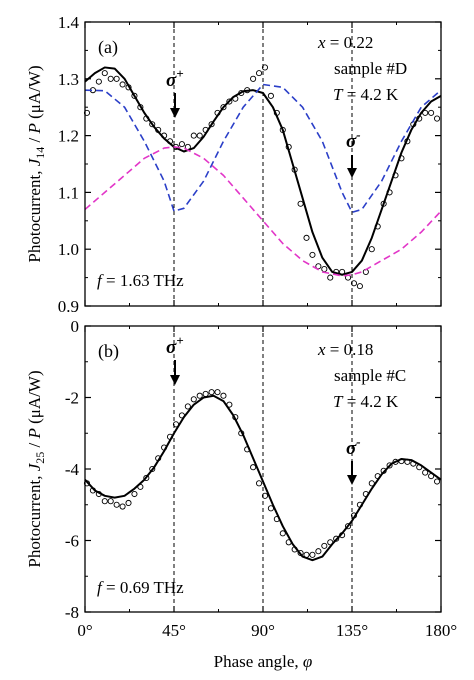 This screenshot has height=680, width=474. I want to click on svg-text: x = 0.22, so click(345, 42).